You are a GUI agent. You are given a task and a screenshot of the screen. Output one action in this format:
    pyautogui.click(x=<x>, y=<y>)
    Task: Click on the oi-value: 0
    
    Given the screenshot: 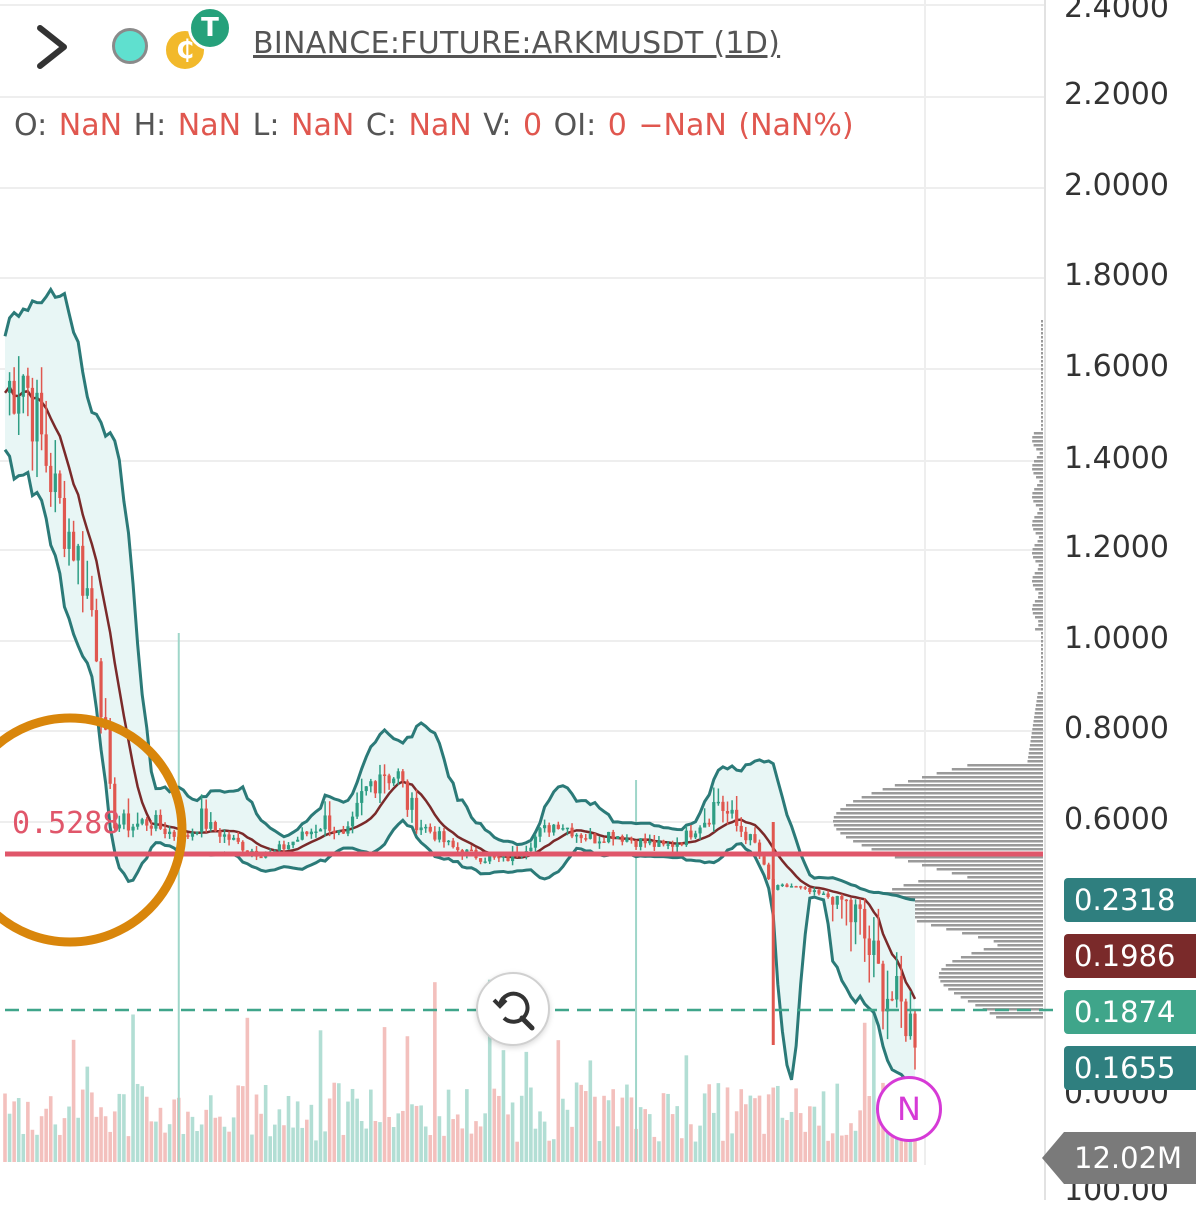 What is the action you would take?
    pyautogui.click(x=617, y=125)
    